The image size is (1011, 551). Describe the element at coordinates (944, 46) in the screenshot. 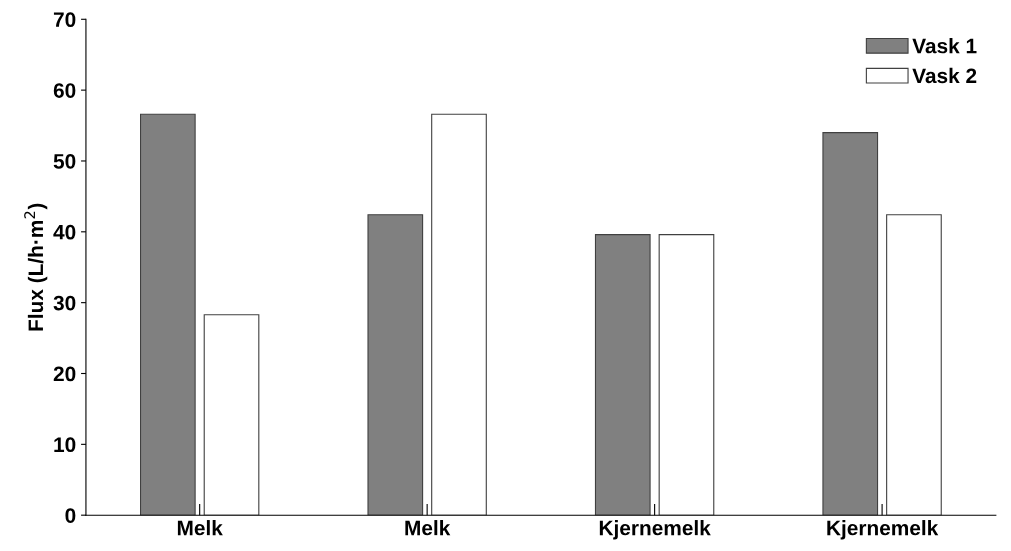

I see `legend-label: Vask 1` at that location.